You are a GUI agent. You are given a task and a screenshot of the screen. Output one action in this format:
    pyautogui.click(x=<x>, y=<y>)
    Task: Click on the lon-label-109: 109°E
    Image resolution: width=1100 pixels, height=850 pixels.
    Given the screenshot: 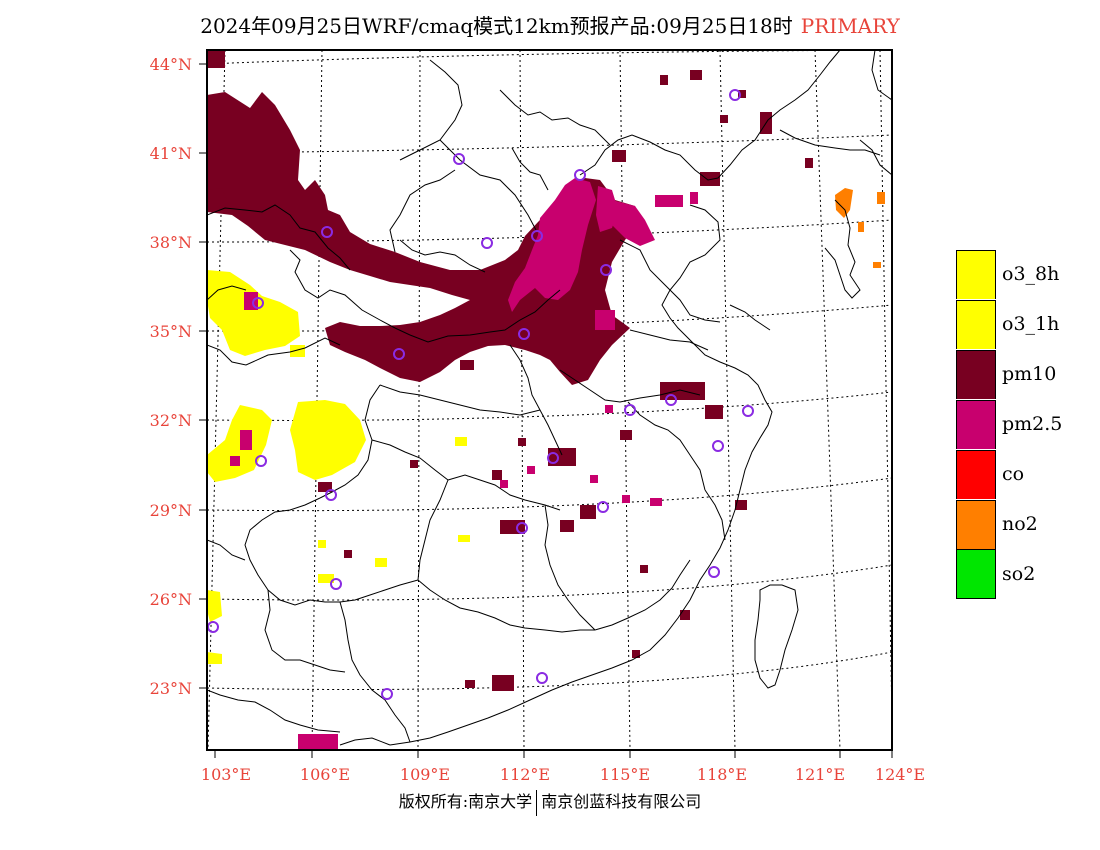 What is the action you would take?
    pyautogui.click(x=425, y=774)
    